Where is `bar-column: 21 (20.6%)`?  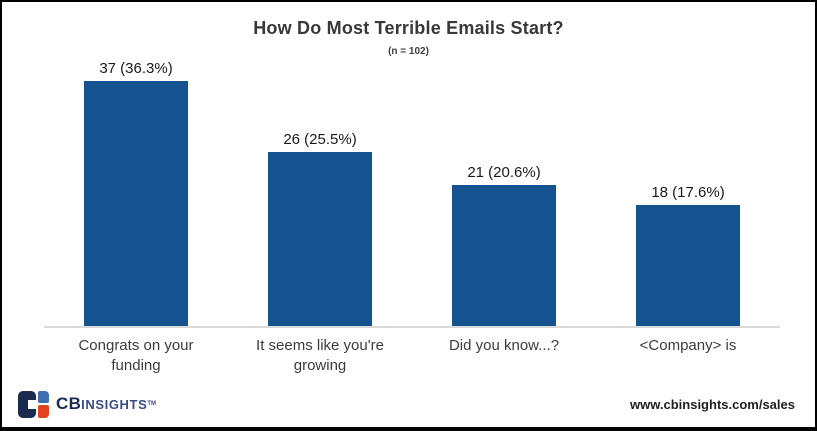 bar-column: 21 (20.6%) is located at coordinates (504, 193).